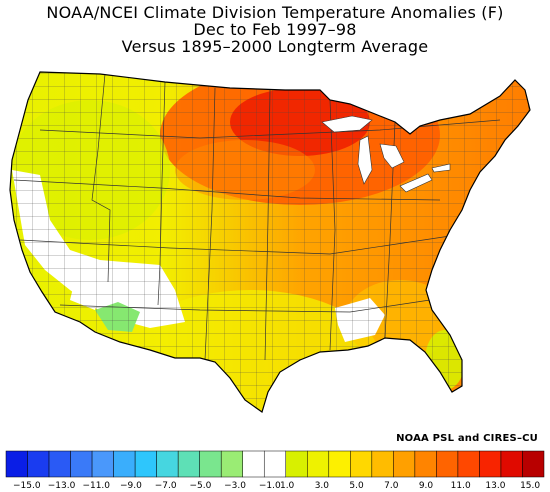  I want to click on legend-tick-label: 5.0, so click(356, 486).